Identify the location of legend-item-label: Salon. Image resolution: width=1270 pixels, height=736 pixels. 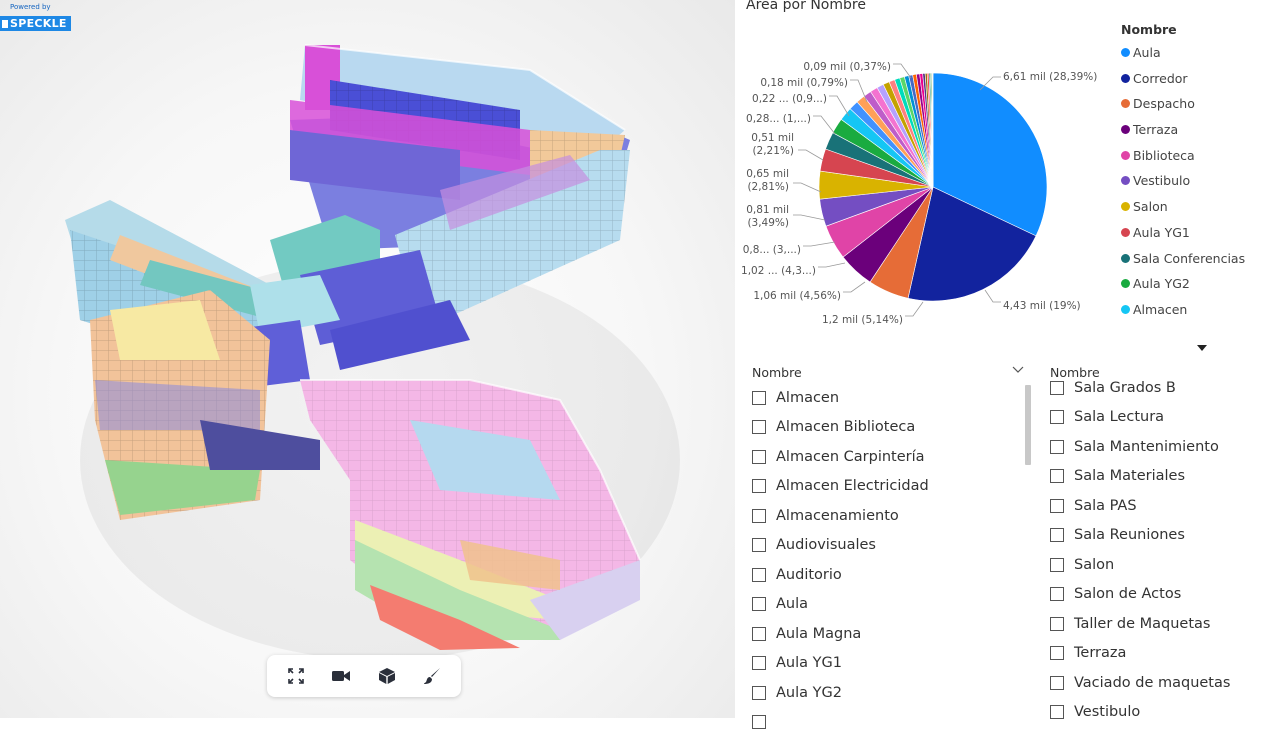
(1150, 206).